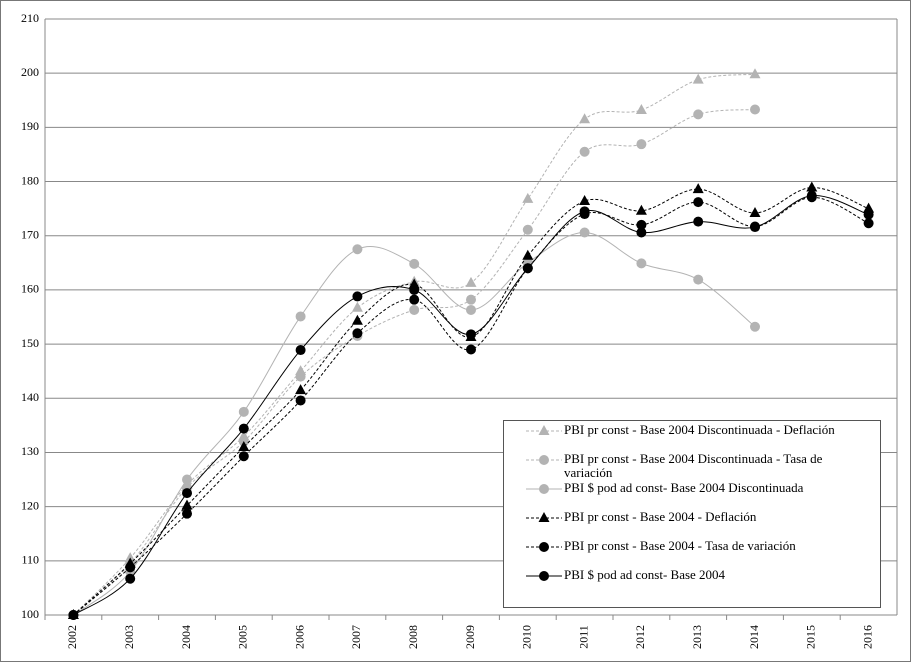 The height and width of the screenshot is (662, 911). What do you see at coordinates (243, 637) in the screenshot?
I see `x-tick-label: 2005` at bounding box center [243, 637].